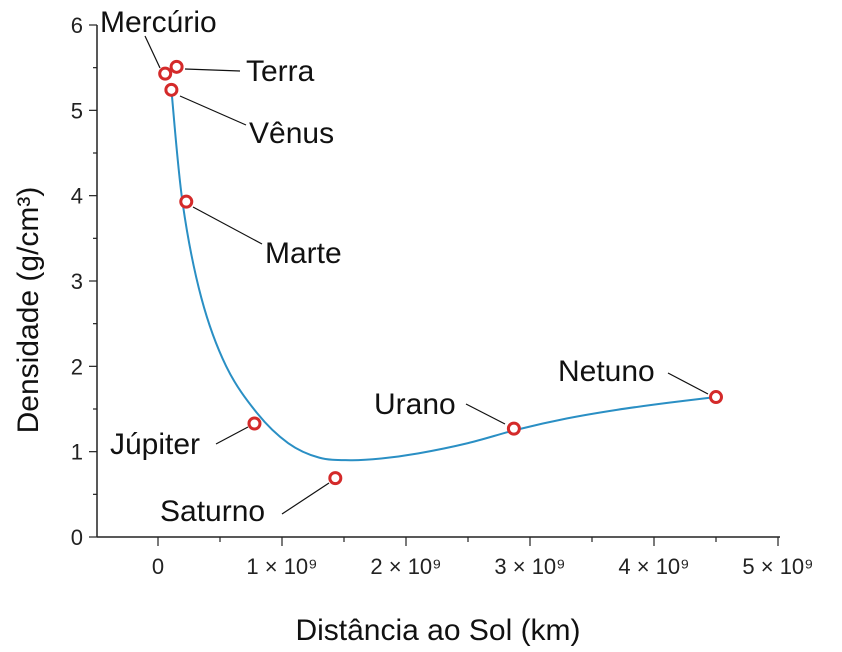 This screenshot has width=842, height=652. Describe the element at coordinates (155, 444) in the screenshot. I see `point-label-jupiter: Júpiter` at that location.